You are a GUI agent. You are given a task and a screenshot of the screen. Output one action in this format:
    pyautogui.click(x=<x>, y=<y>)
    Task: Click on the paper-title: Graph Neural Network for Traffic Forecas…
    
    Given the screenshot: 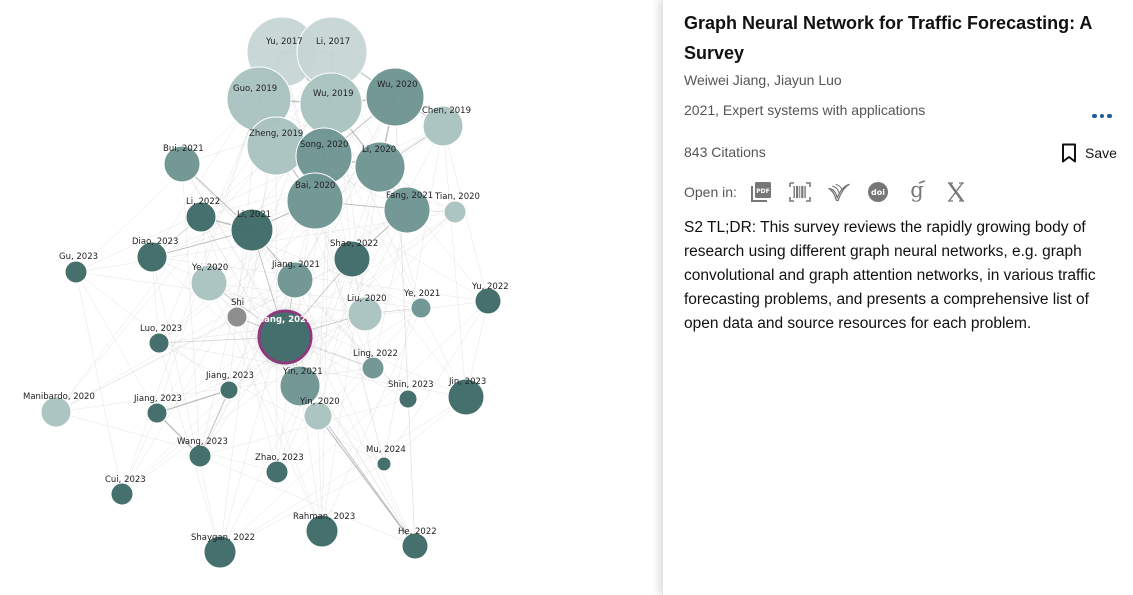 What is the action you would take?
    pyautogui.click(x=888, y=38)
    